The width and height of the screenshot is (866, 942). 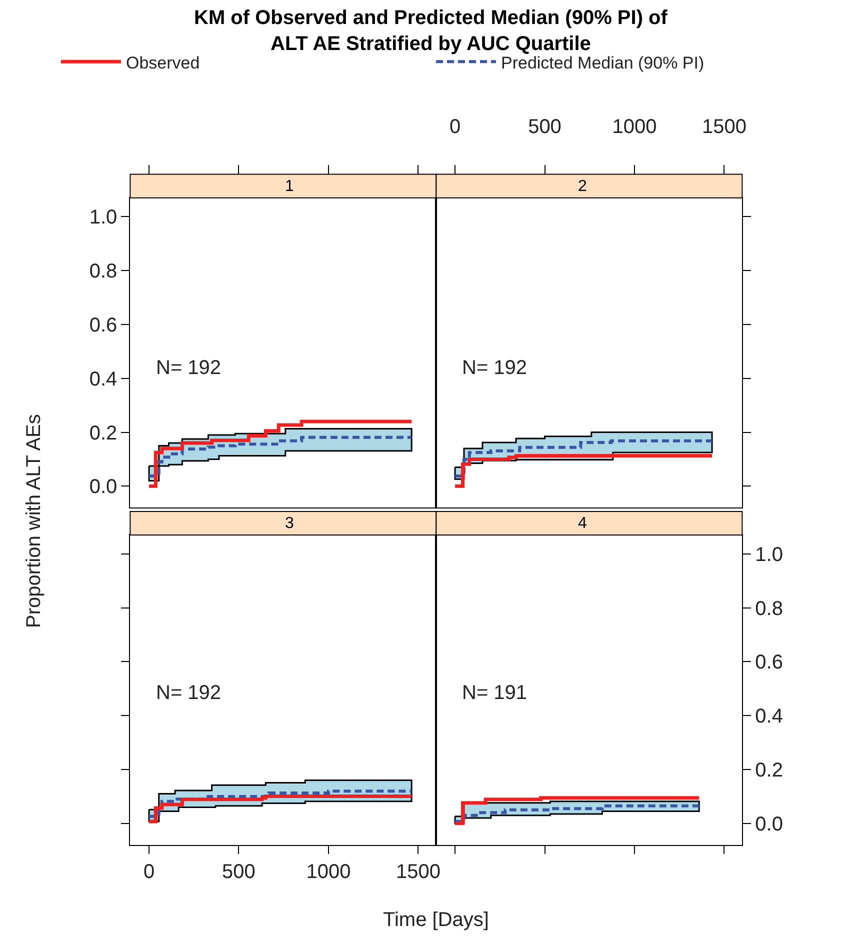 What do you see at coordinates (289, 523) in the screenshot?
I see `chart-subtitle: 3` at bounding box center [289, 523].